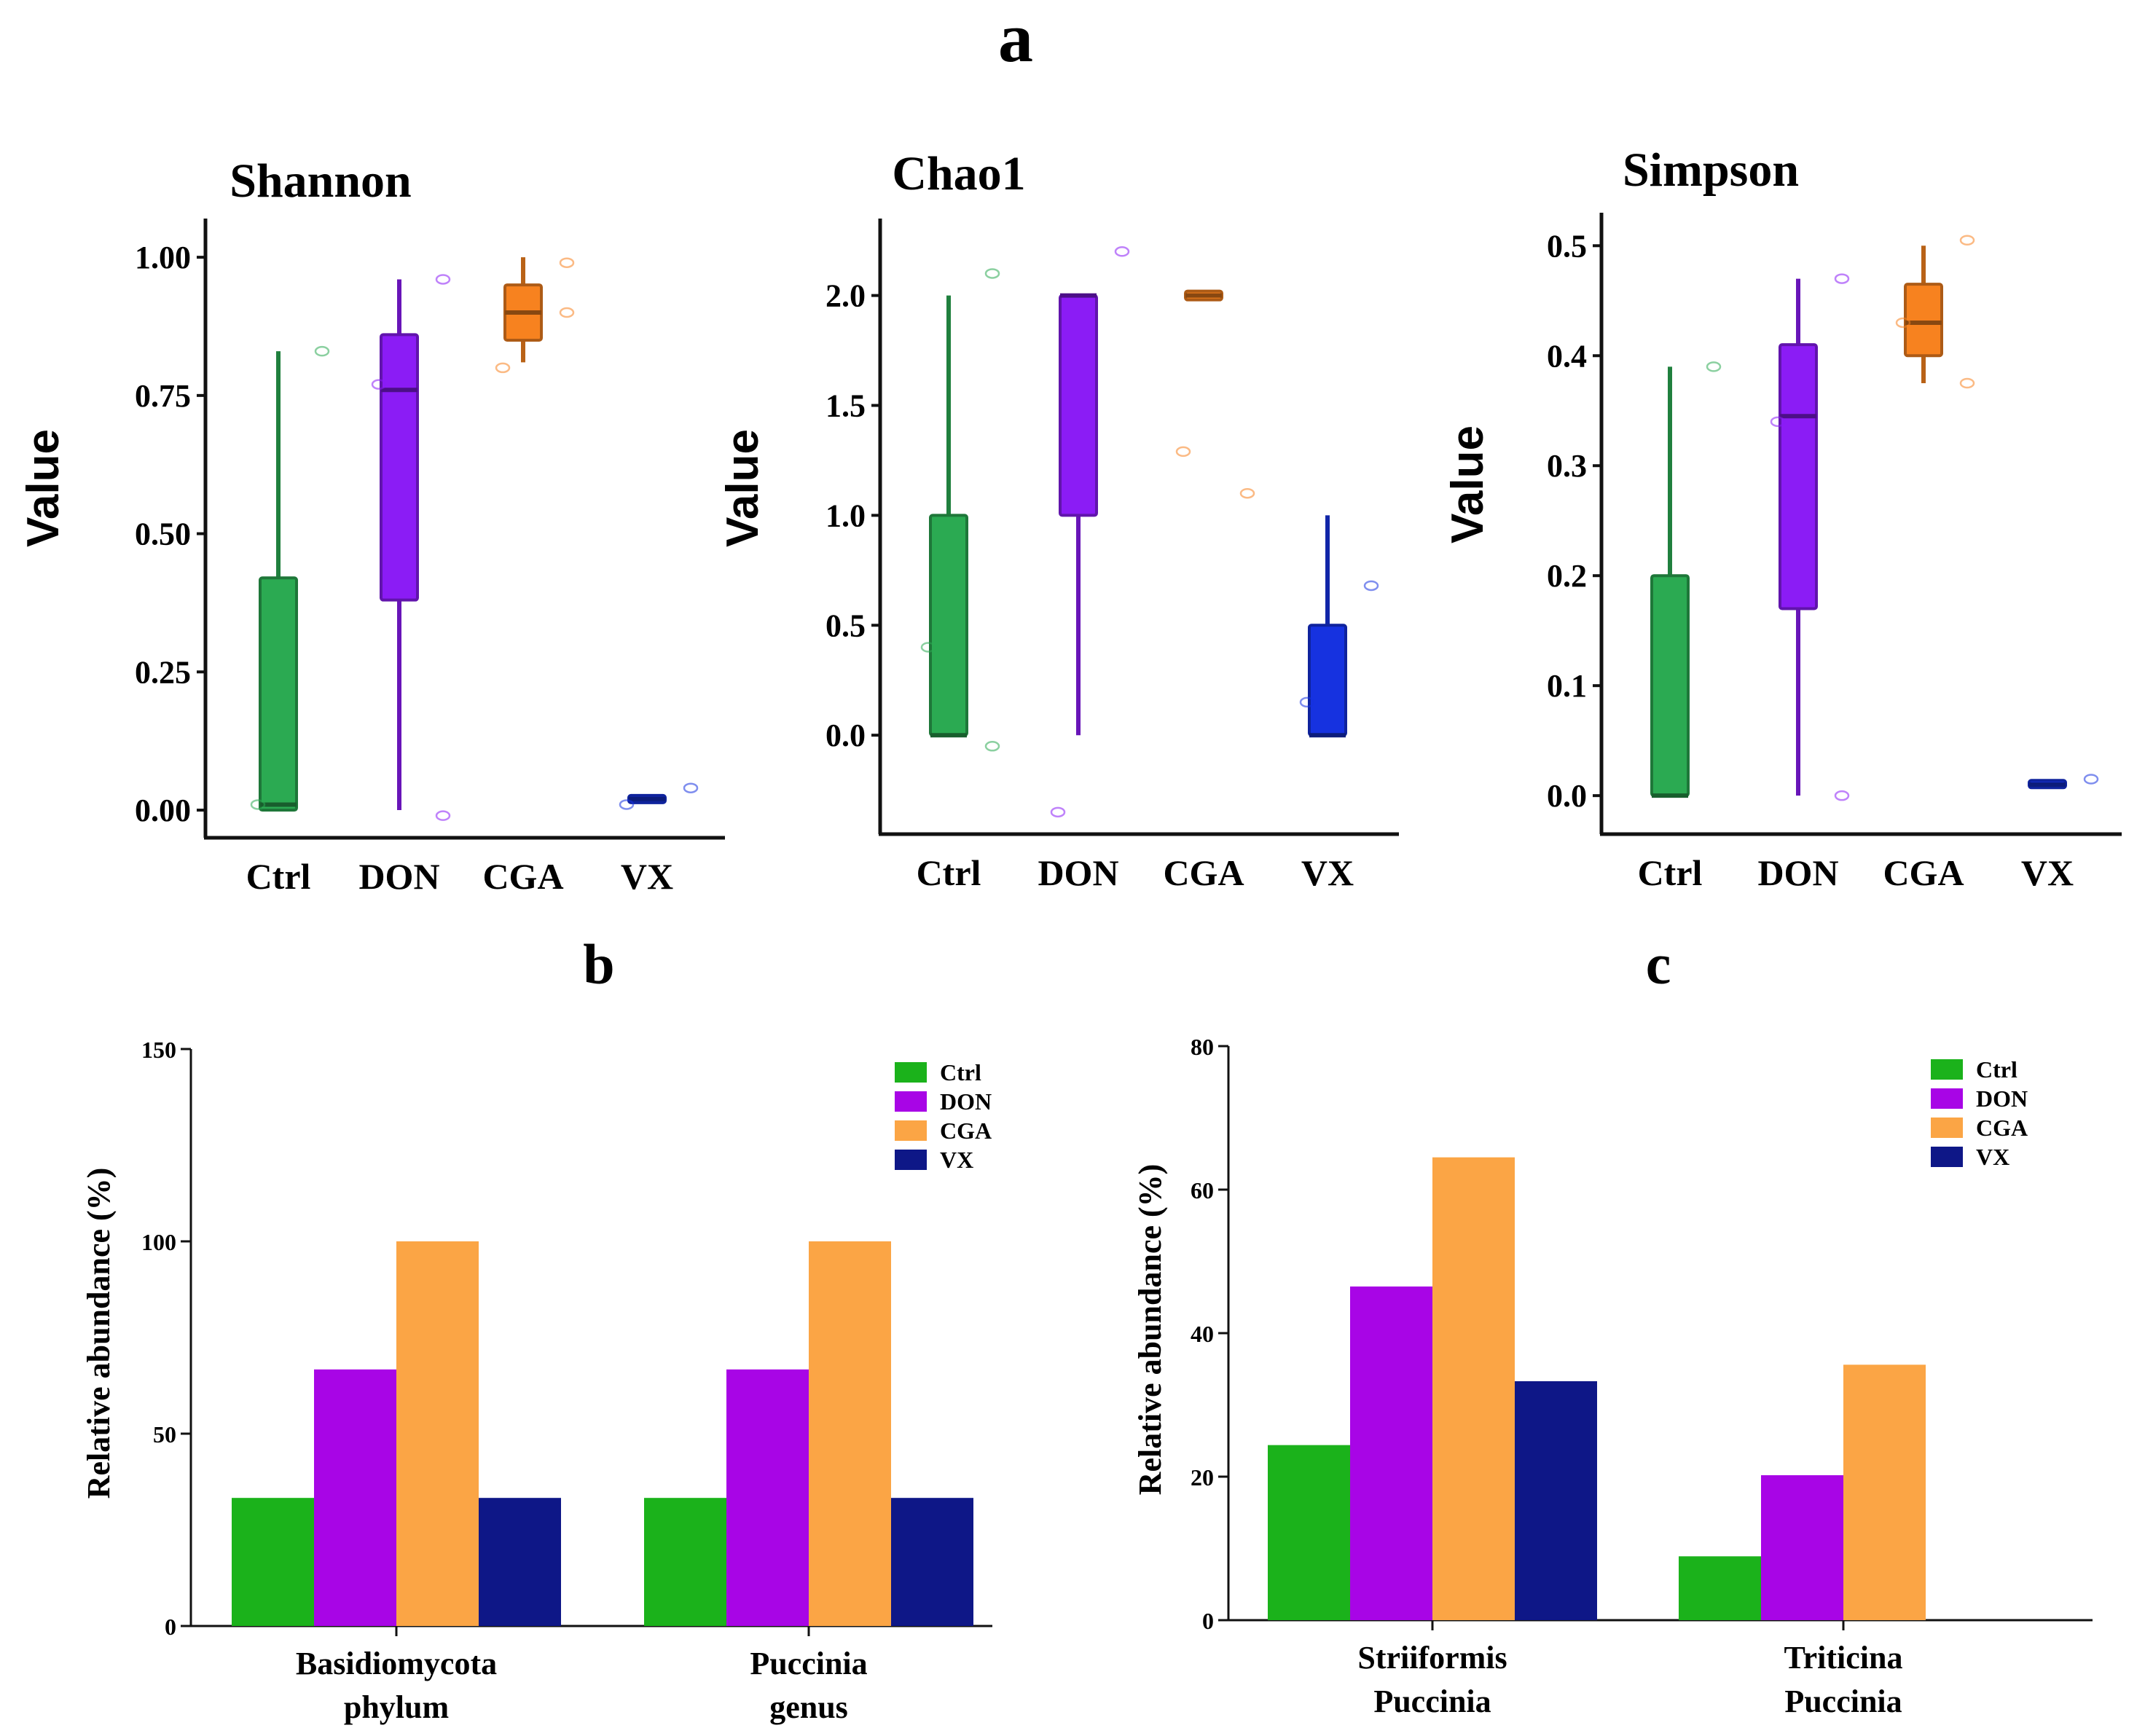  I want to click on y-tick-label: 2.0, so click(846, 296).